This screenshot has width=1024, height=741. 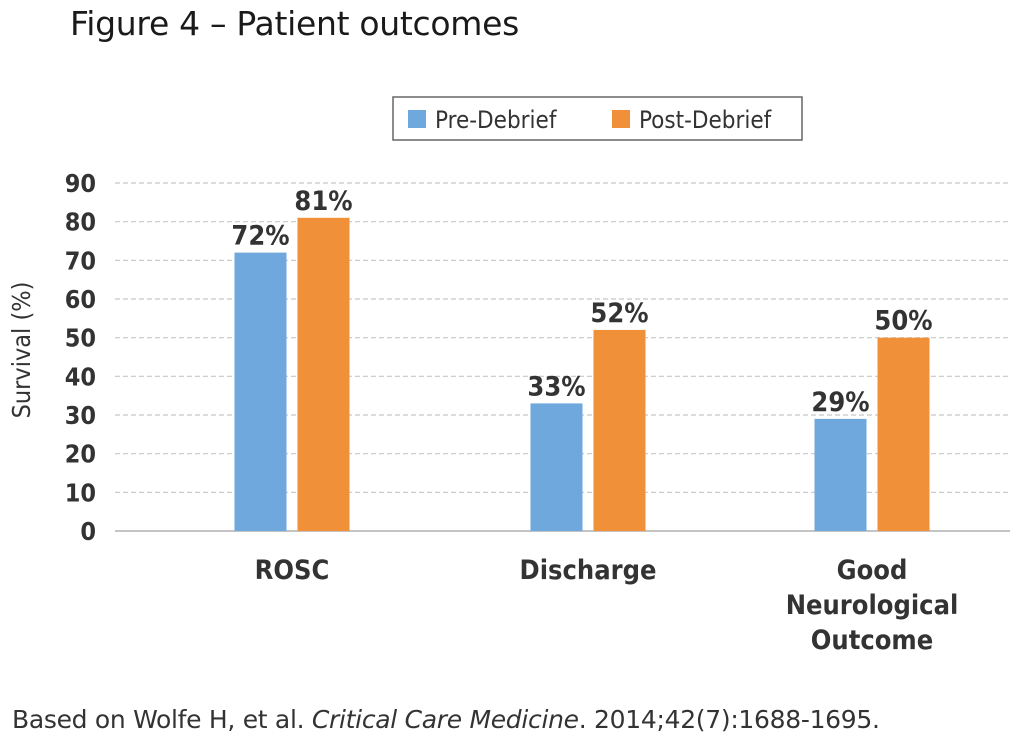 I want to click on category-label: ROSC, so click(x=292, y=570).